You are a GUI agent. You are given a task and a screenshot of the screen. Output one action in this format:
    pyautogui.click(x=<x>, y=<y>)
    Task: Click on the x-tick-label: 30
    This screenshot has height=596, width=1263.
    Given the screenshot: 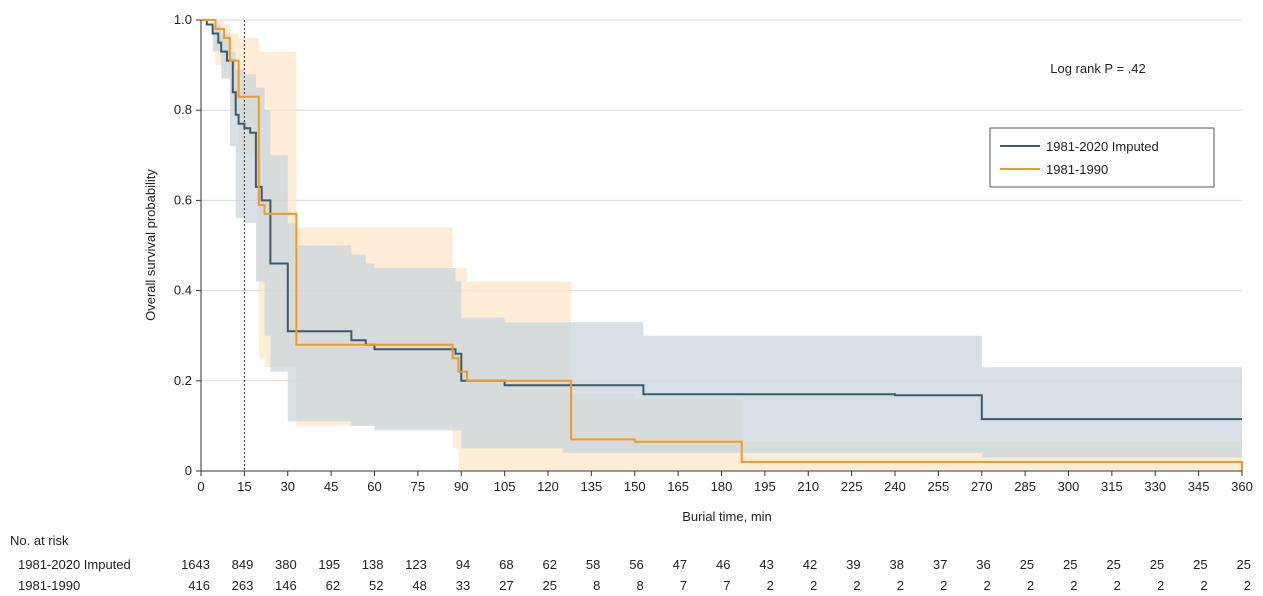 What is the action you would take?
    pyautogui.click(x=288, y=486)
    